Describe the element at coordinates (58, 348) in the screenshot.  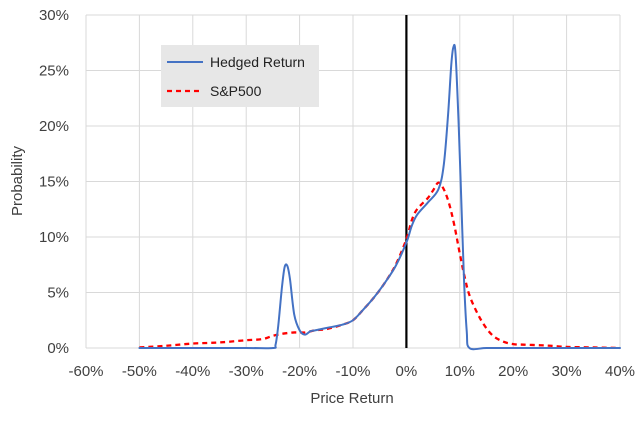
I see `y-tick-label: 0%` at that location.